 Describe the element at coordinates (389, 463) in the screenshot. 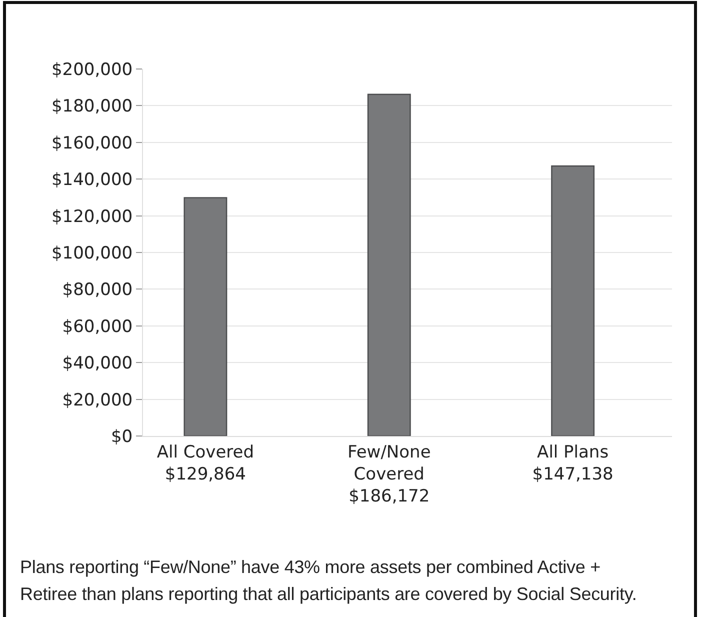

I see `x-tick-label: Few/None Covered` at that location.